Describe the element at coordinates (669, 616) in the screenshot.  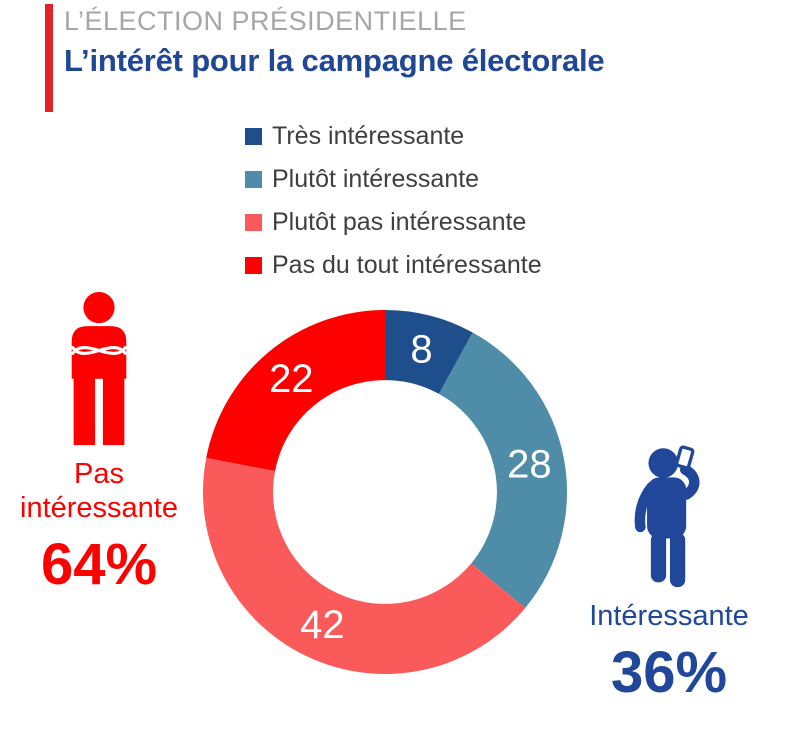
I see `annotation-label: Intéressante` at that location.